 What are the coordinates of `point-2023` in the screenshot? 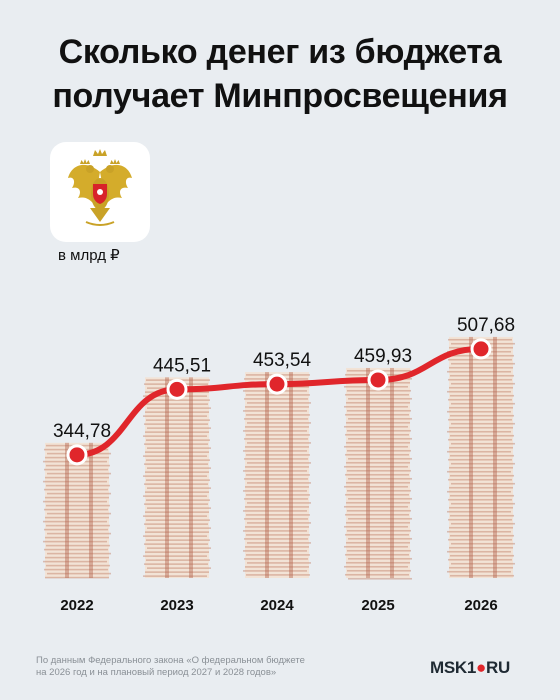 It's located at (177, 389).